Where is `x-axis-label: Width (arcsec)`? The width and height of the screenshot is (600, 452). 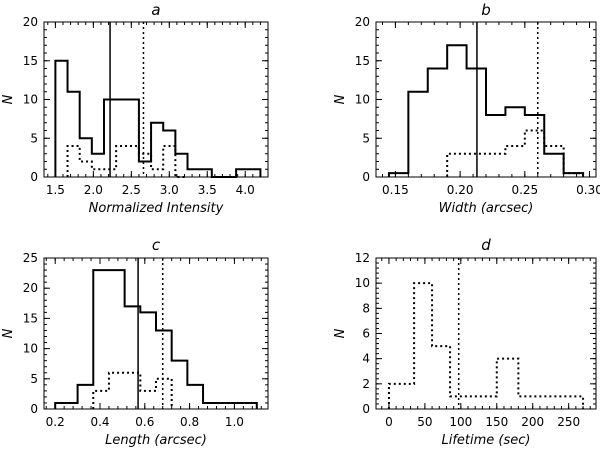 x-axis-label: Width (arcsec) is located at coordinates (486, 208).